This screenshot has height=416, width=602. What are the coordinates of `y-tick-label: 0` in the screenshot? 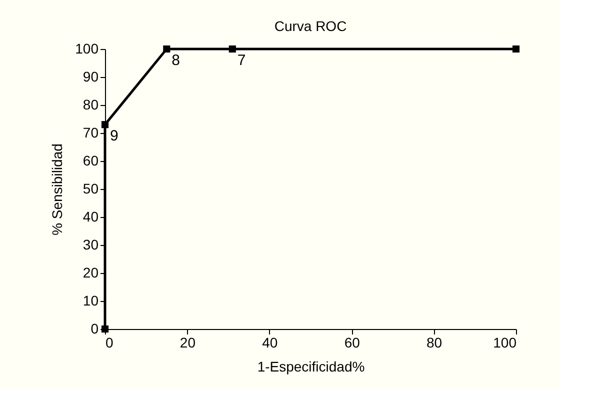 It's located at (94, 328).